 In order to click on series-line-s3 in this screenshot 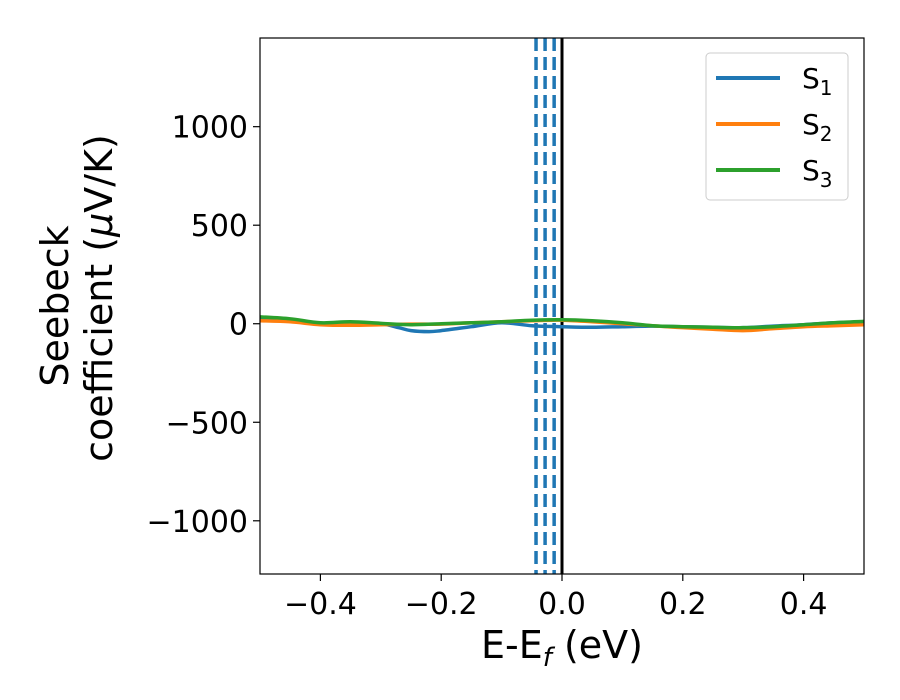, I will do `click(562, 322)`.